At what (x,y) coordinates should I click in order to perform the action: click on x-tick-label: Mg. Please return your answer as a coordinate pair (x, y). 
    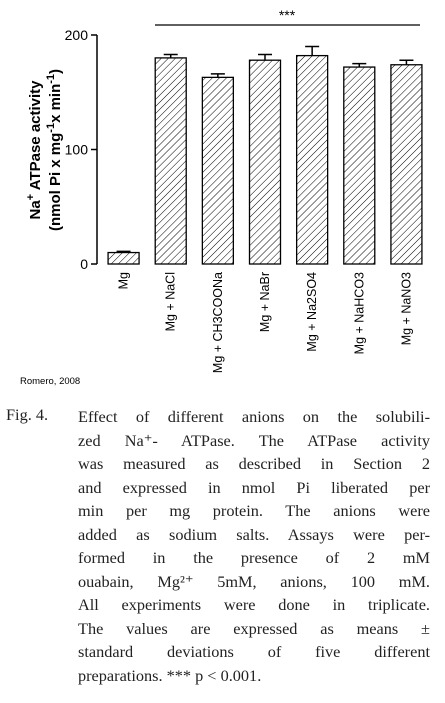
    Looking at the image, I should click on (124, 280).